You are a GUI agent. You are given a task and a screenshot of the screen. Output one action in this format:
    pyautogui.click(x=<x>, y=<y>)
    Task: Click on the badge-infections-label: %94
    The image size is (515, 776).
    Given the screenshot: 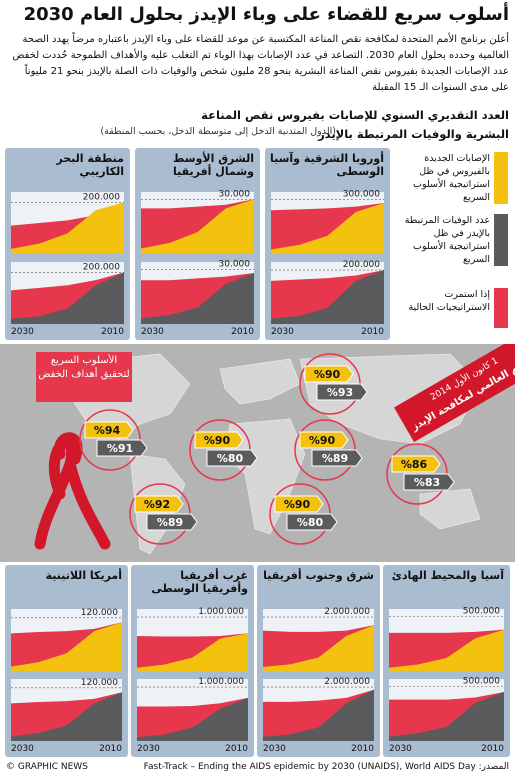 What is the action you would take?
    pyautogui.click(x=107, y=430)
    